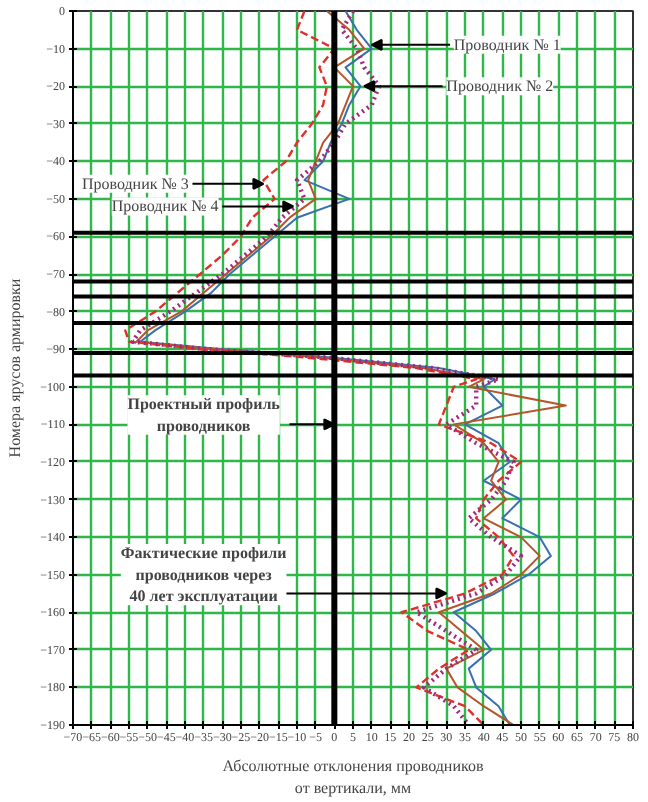 The width and height of the screenshot is (648, 802). Describe the element at coordinates (165, 206) in the screenshot. I see `annotation: Проводник № 4` at that location.